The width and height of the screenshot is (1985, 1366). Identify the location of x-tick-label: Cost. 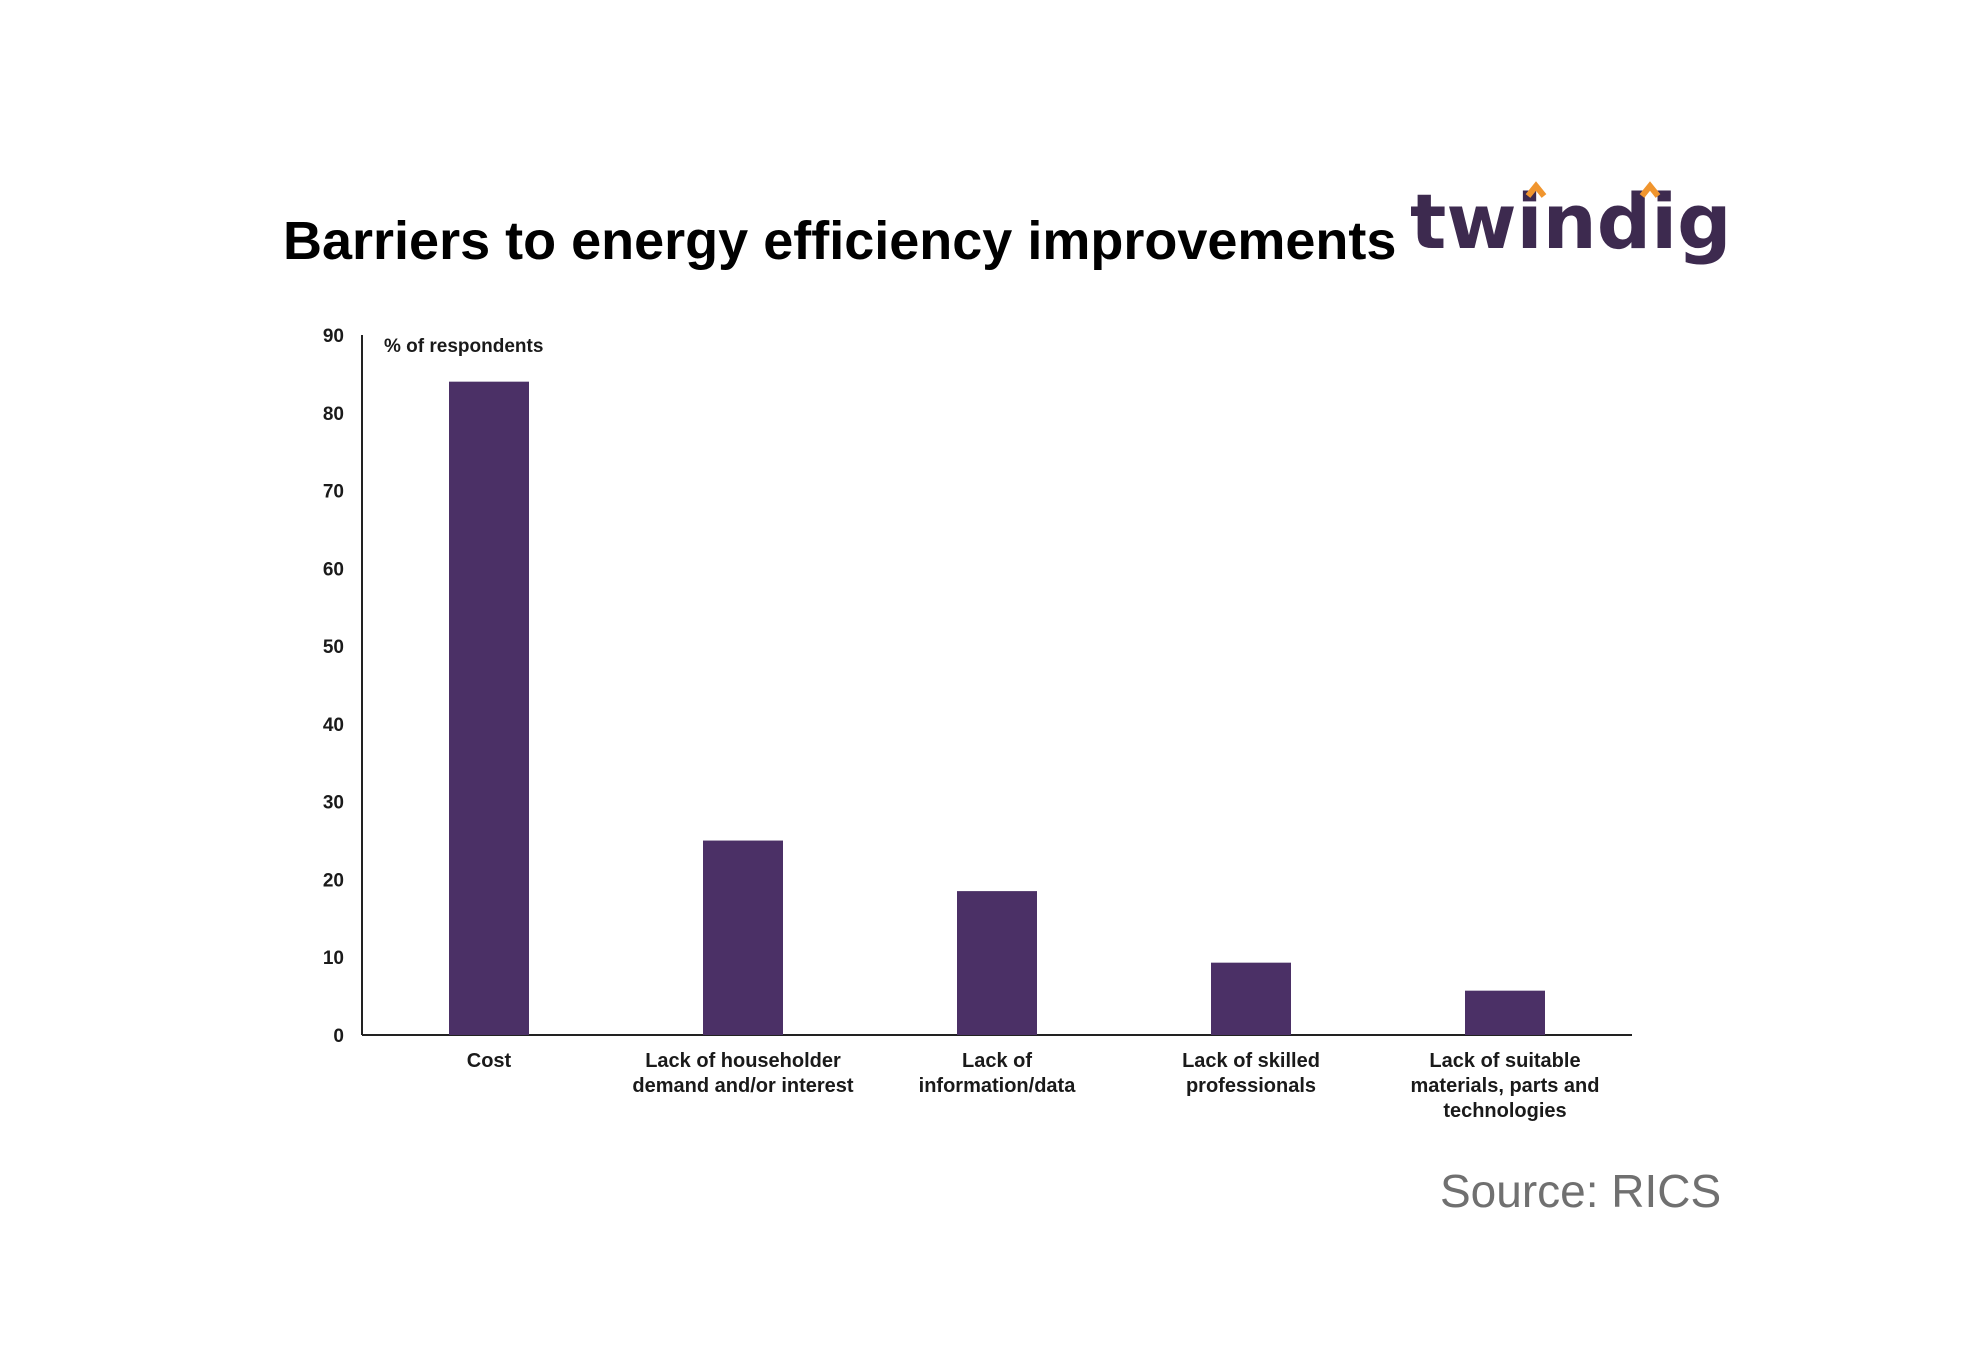
(489, 1061).